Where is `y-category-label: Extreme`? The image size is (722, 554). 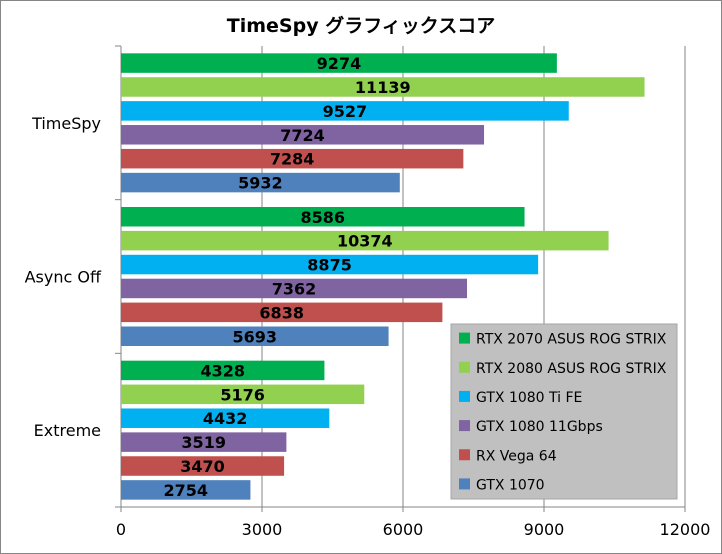
y-category-label: Extreme is located at coordinates (67, 430).